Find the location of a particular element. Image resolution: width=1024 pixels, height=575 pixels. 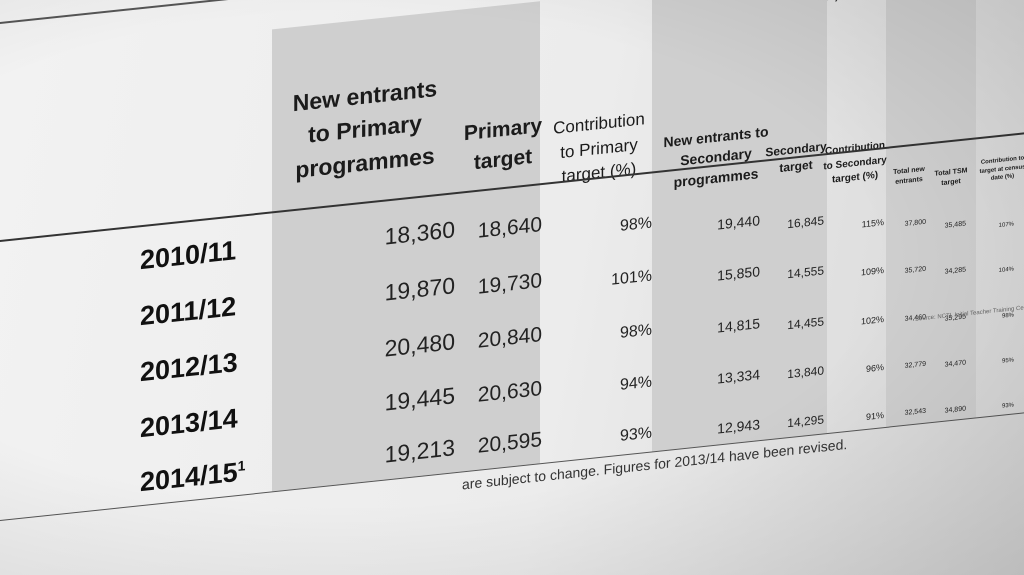

header-primary-entrants: New entrants to Primary programmes is located at coordinates (365, 129).